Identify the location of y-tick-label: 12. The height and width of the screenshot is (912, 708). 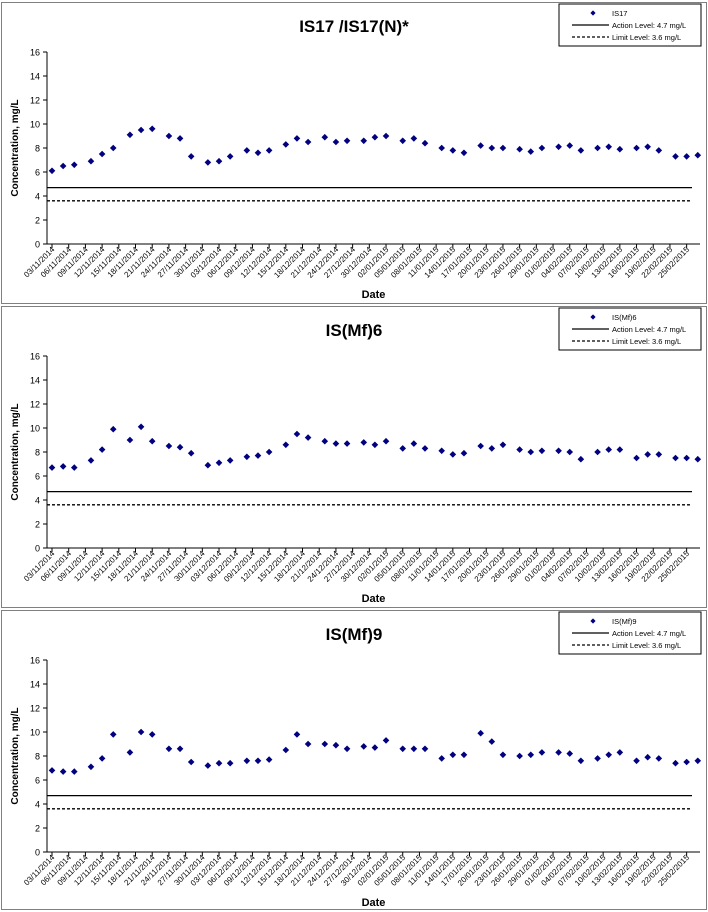
(35, 405).